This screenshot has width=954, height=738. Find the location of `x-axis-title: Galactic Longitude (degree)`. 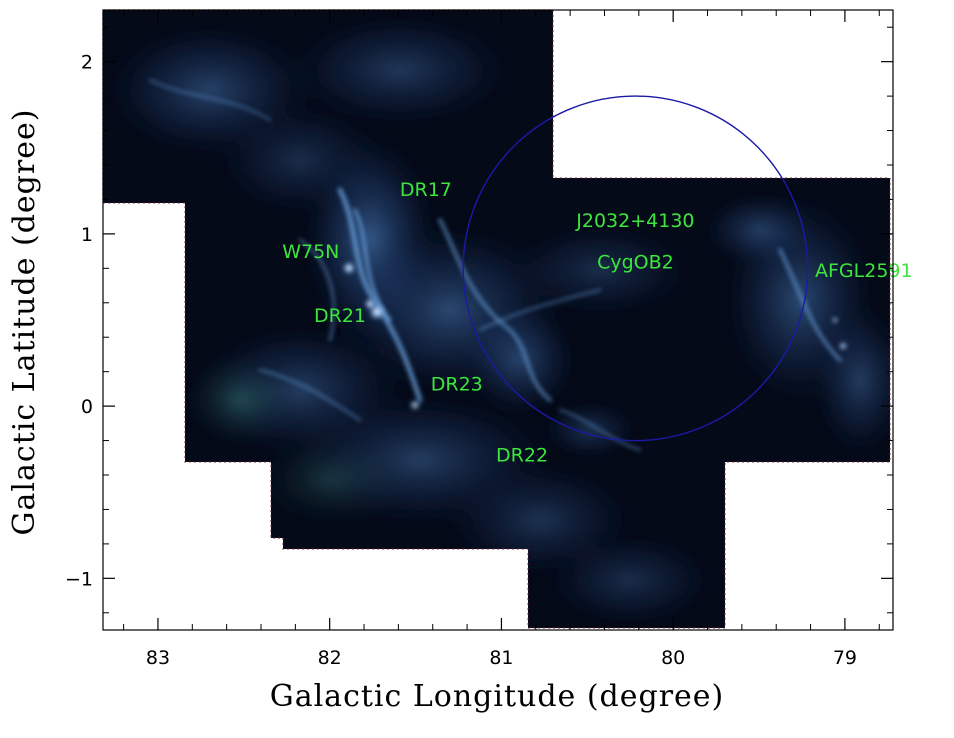

x-axis-title: Galactic Longitude (degree) is located at coordinates (497, 696).